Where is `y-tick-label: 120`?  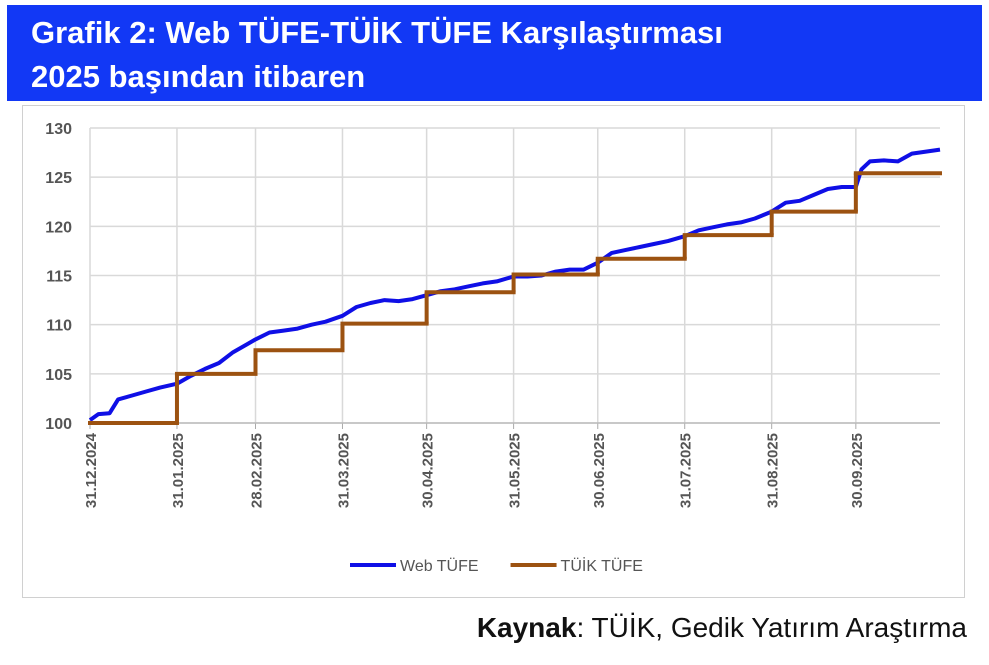 y-tick-label: 120 is located at coordinates (58, 227).